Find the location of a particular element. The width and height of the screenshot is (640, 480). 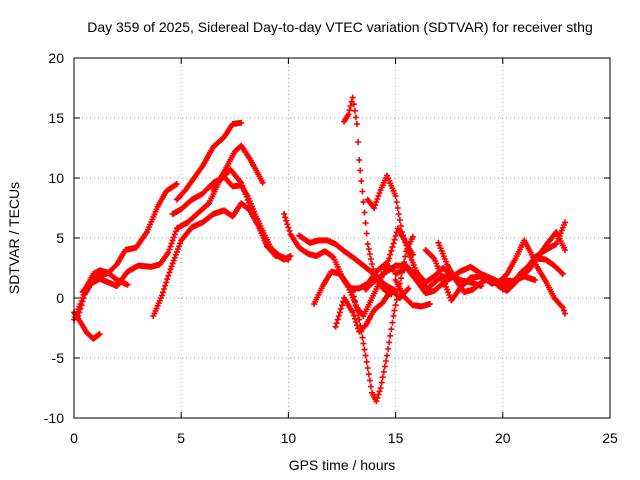

y-tick-label: 20 is located at coordinates (56, 58).